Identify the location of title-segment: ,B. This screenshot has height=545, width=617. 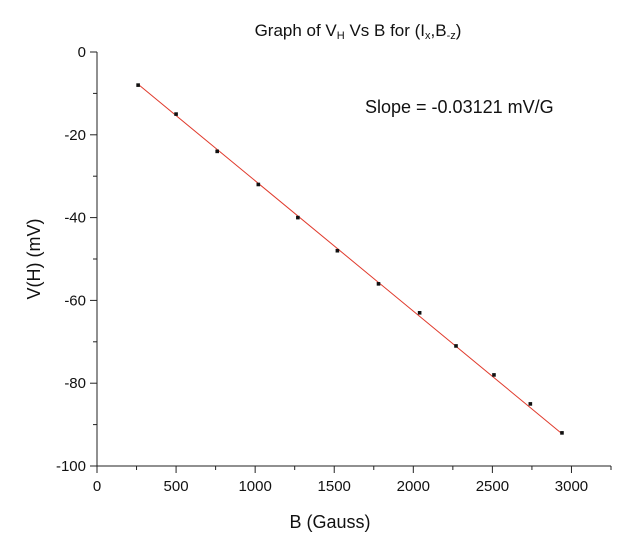
(439, 30).